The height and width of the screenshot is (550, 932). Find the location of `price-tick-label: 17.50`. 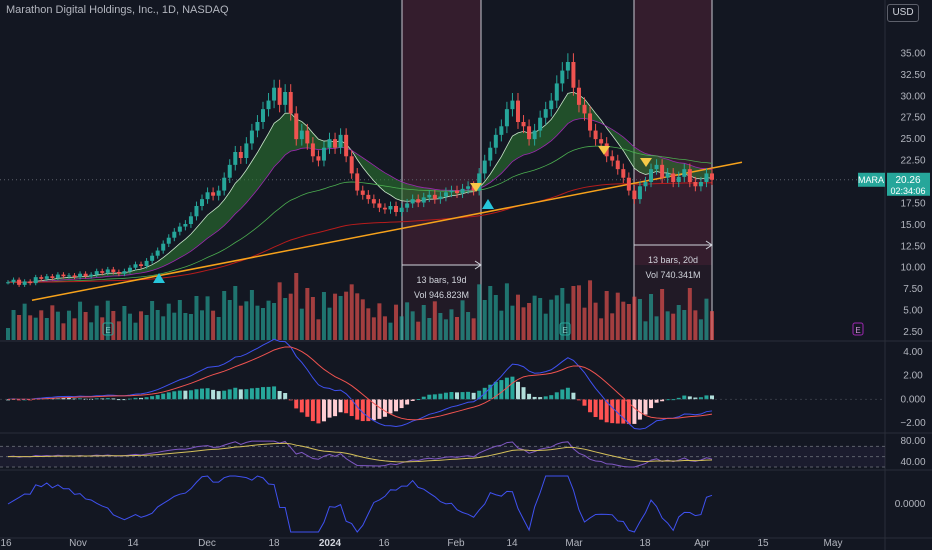

price-tick-label: 17.50 is located at coordinates (912, 203).